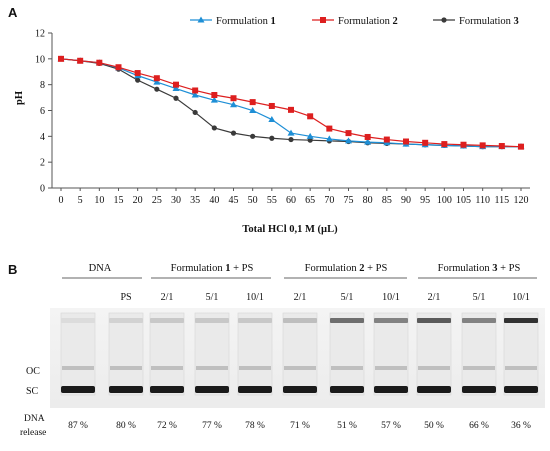  Describe the element at coordinates (13, 269) in the screenshot. I see `panel-b-label: B` at that location.